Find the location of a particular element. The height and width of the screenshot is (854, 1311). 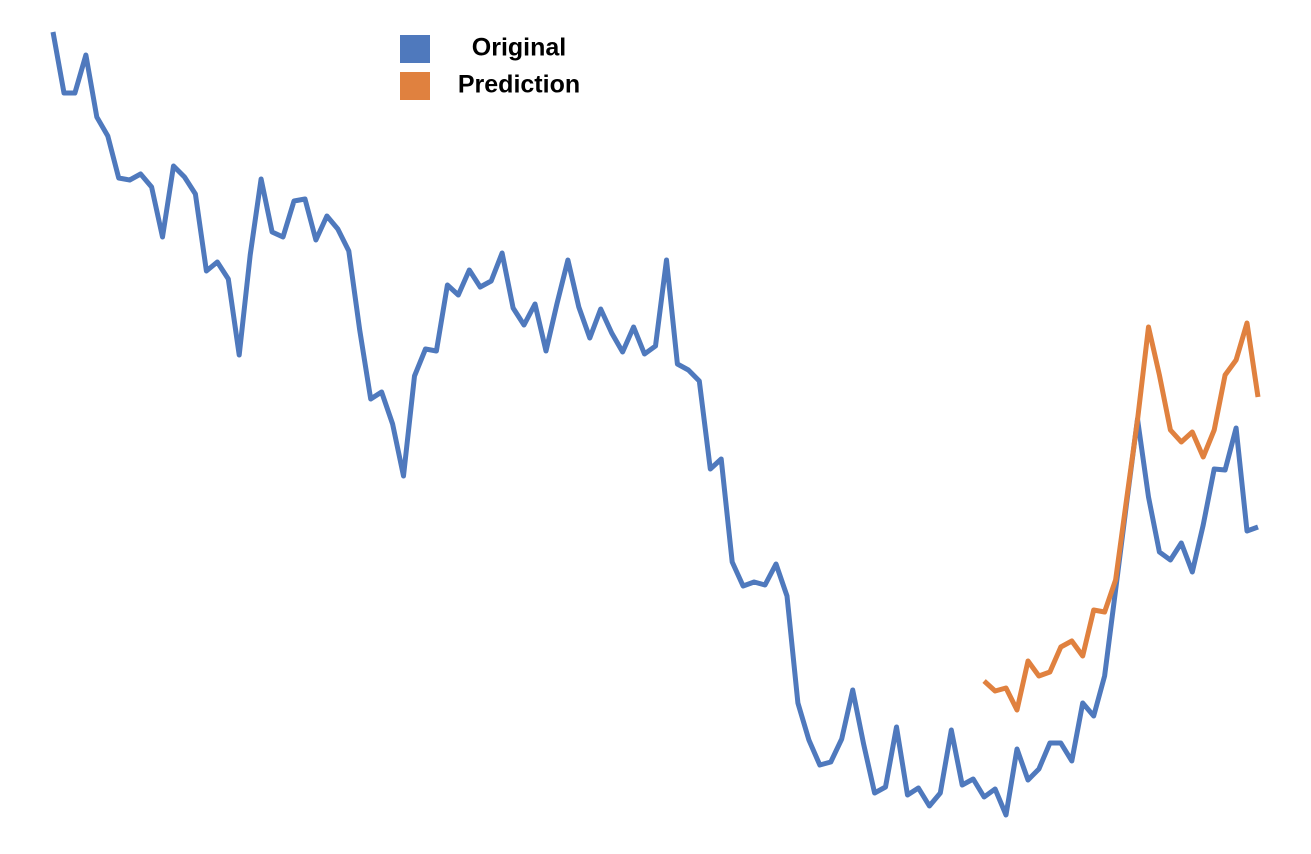

legend-label: Prediction is located at coordinates (519, 85).